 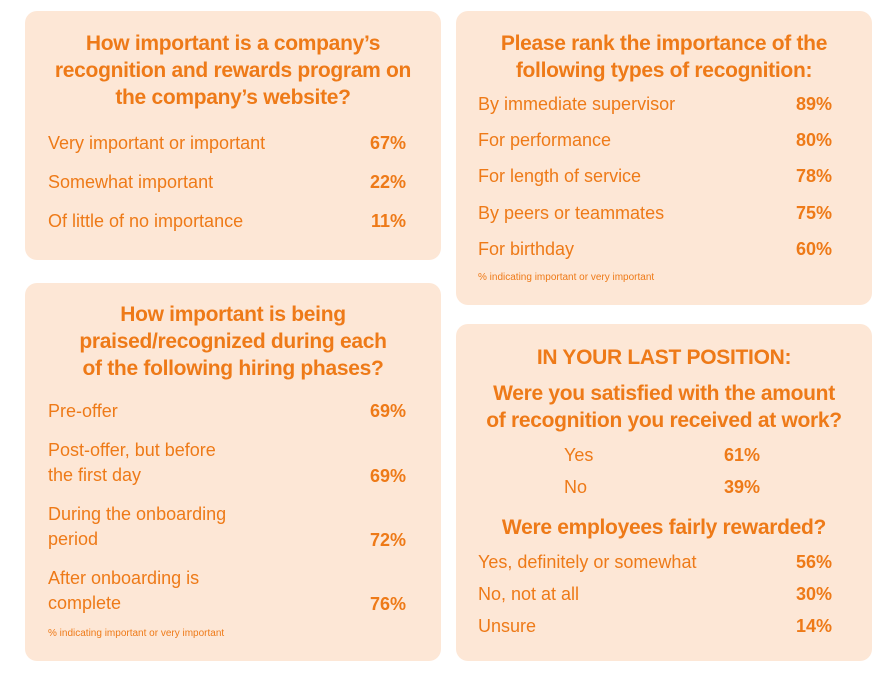 What do you see at coordinates (664, 140) in the screenshot?
I see `list-item: For performance 80%` at bounding box center [664, 140].